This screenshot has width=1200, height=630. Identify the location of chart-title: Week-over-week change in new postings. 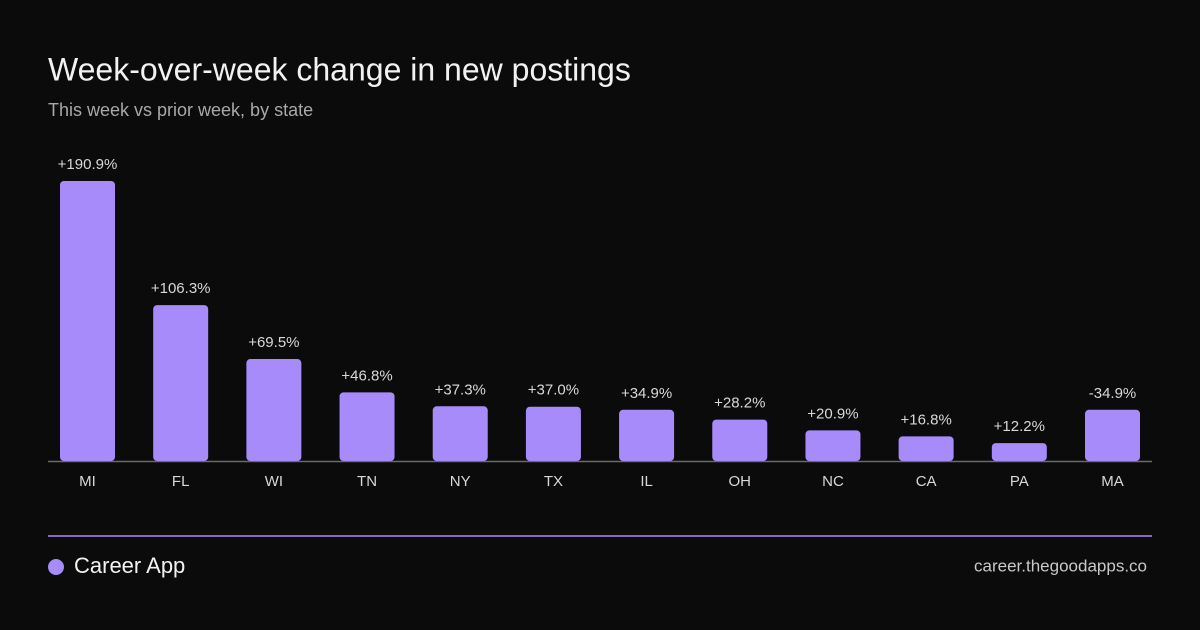
(339, 69).